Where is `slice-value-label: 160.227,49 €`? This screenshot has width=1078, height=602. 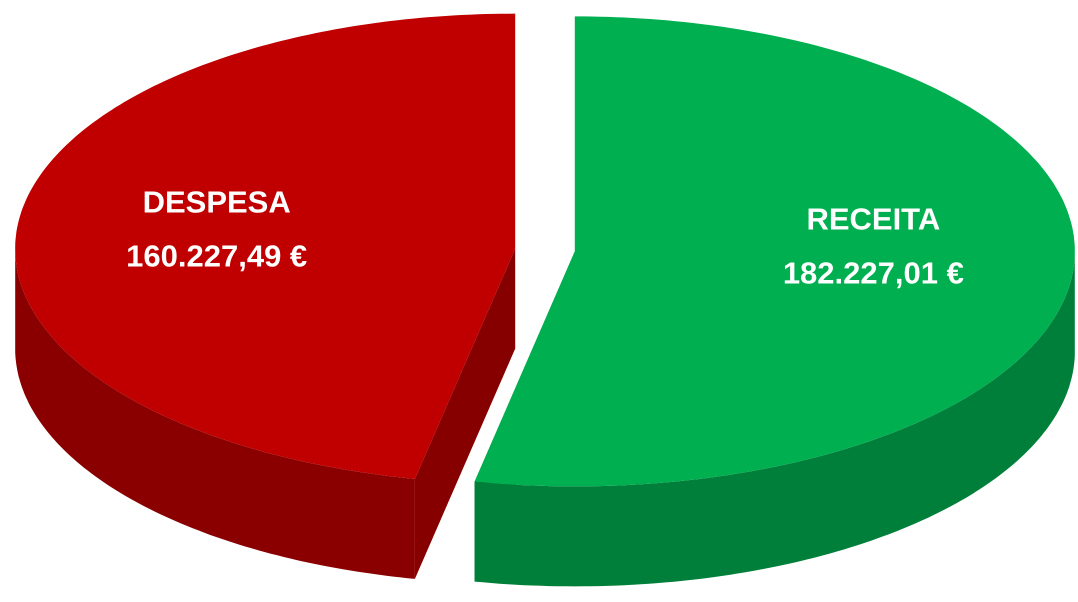
slice-value-label: 160.227,49 € is located at coordinates (216, 256).